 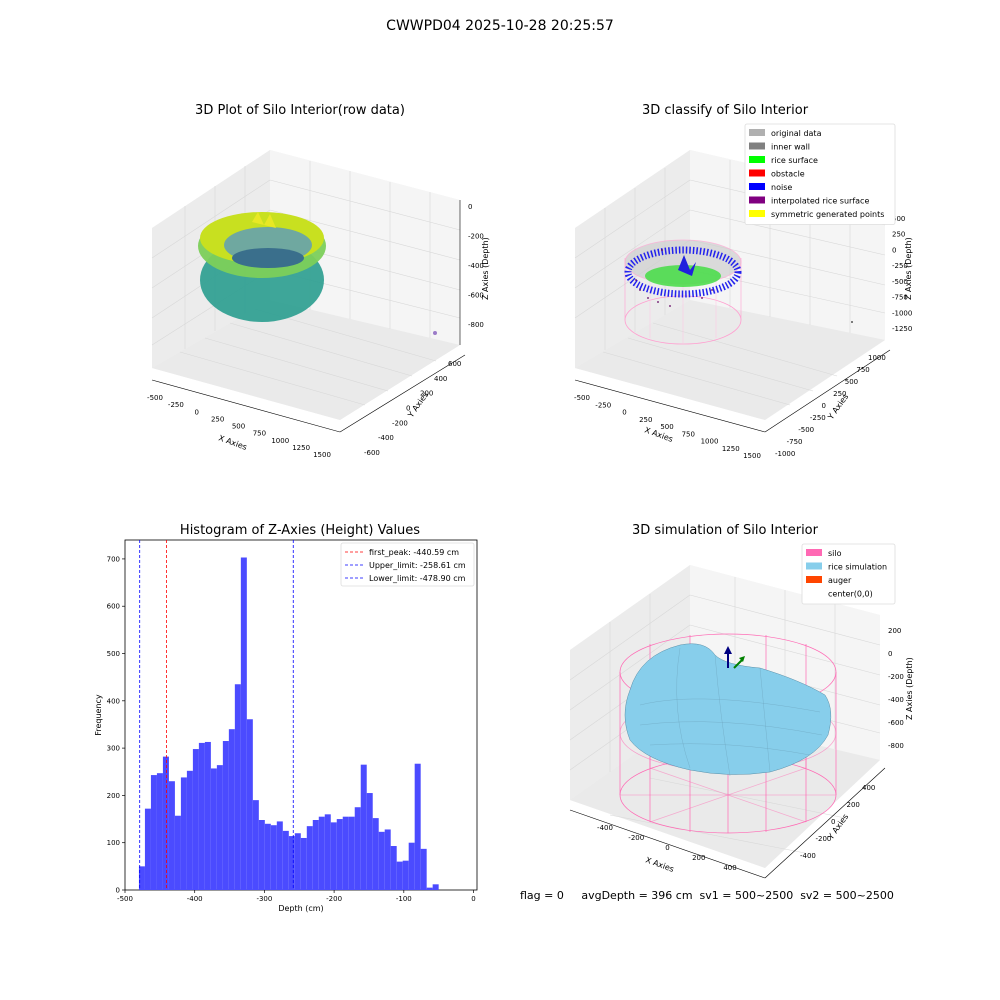 I want to click on panel2-y-tick-label: 500, so click(x=851, y=382).